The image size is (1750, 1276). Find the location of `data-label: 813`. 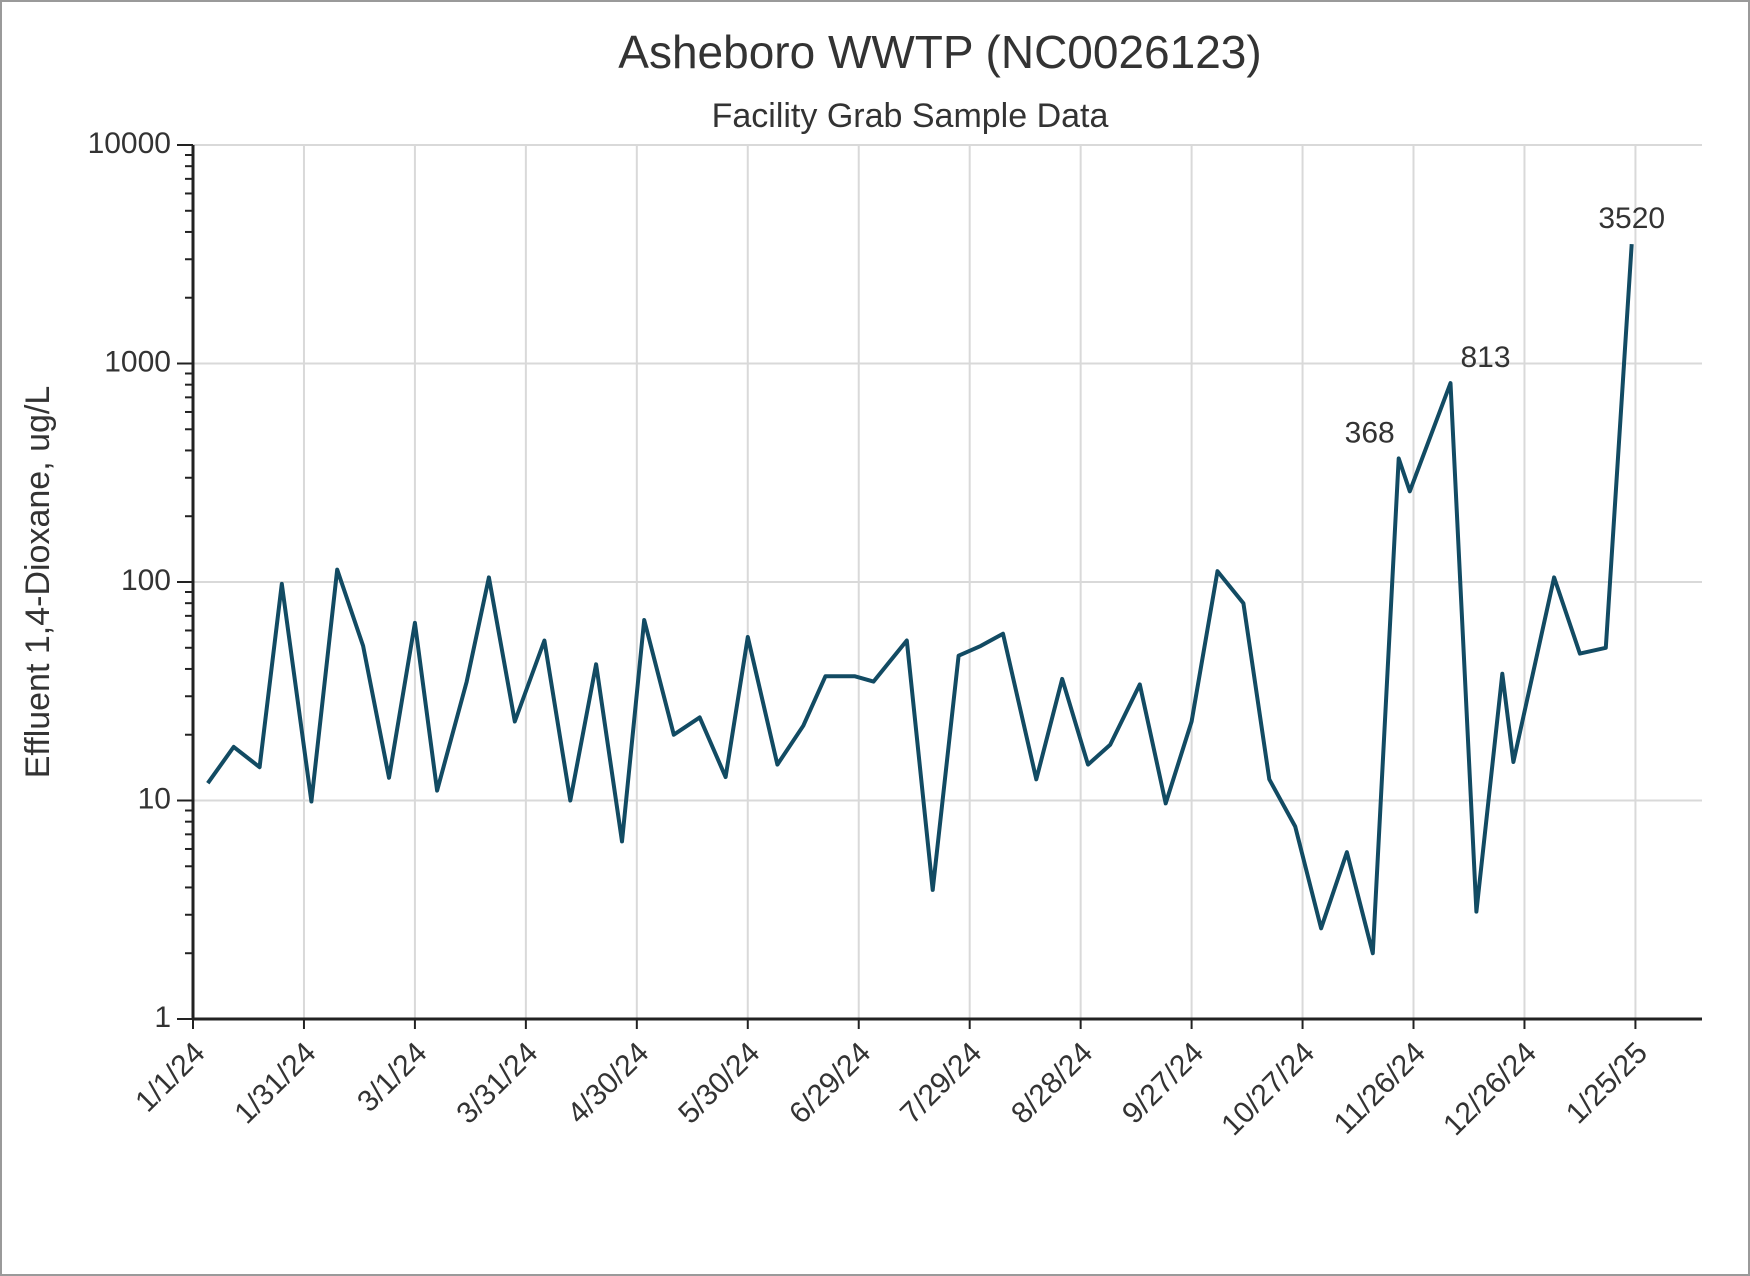

data-label: 813 is located at coordinates (1486, 357).